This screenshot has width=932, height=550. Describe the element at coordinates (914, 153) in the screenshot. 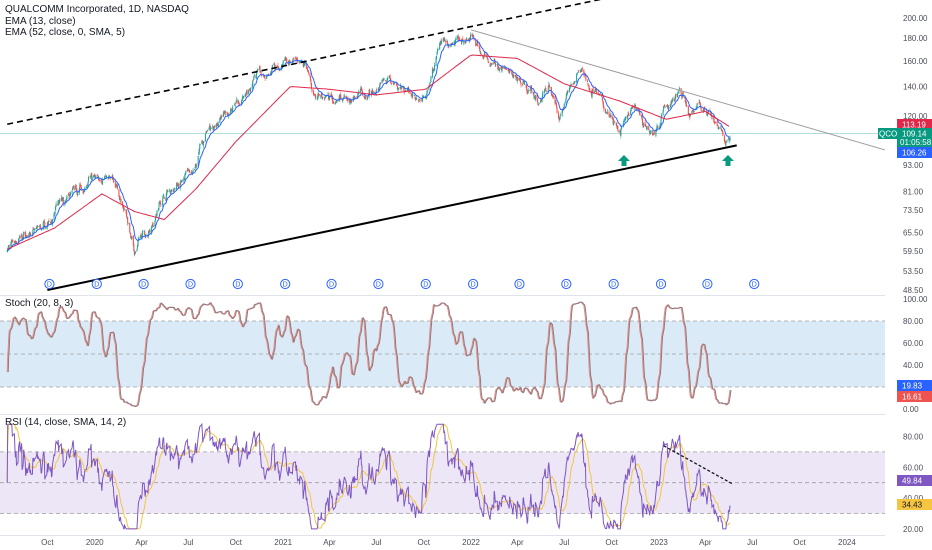

I see `ema-fast-value: 106.26` at that location.